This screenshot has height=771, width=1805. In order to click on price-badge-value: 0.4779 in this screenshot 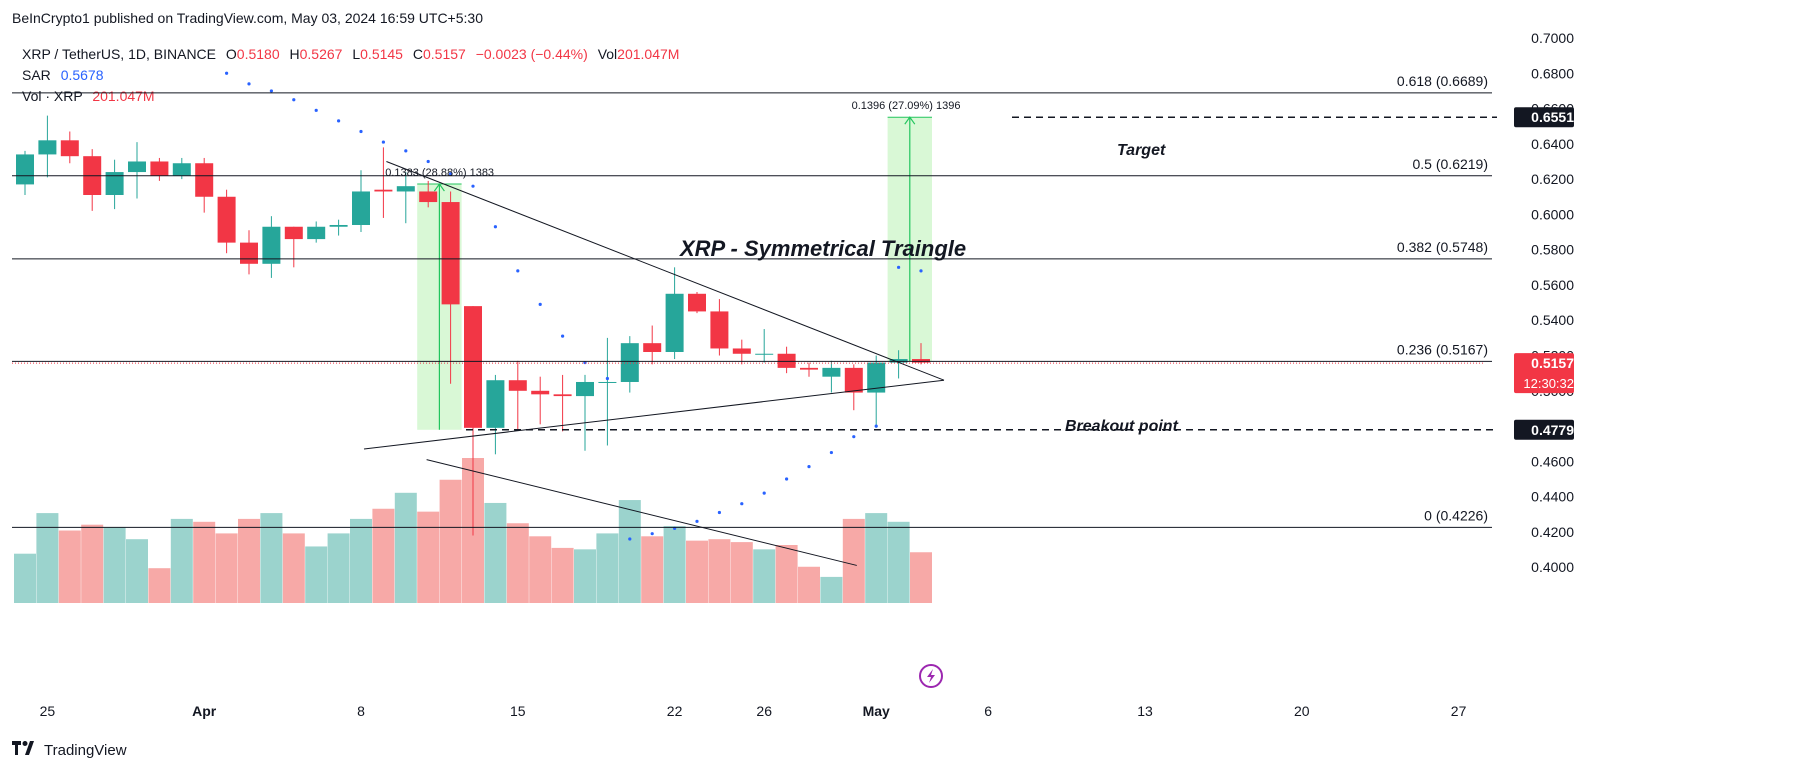, I will do `click(1552, 430)`.